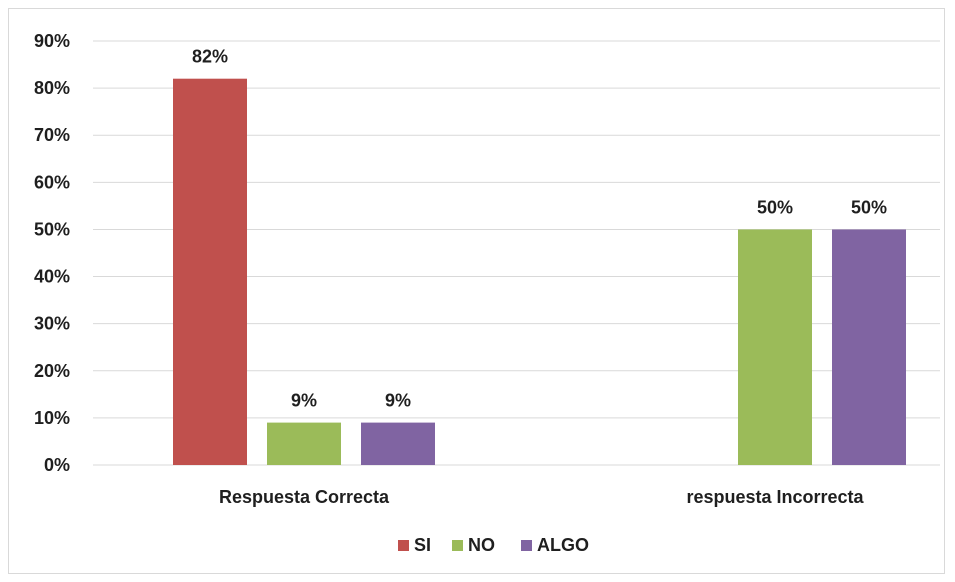 This screenshot has width=955, height=582. What do you see at coordinates (542, 497) in the screenshot?
I see `x-axis-category-labels: Respuesta Correcta respuesta Incorrecta` at bounding box center [542, 497].